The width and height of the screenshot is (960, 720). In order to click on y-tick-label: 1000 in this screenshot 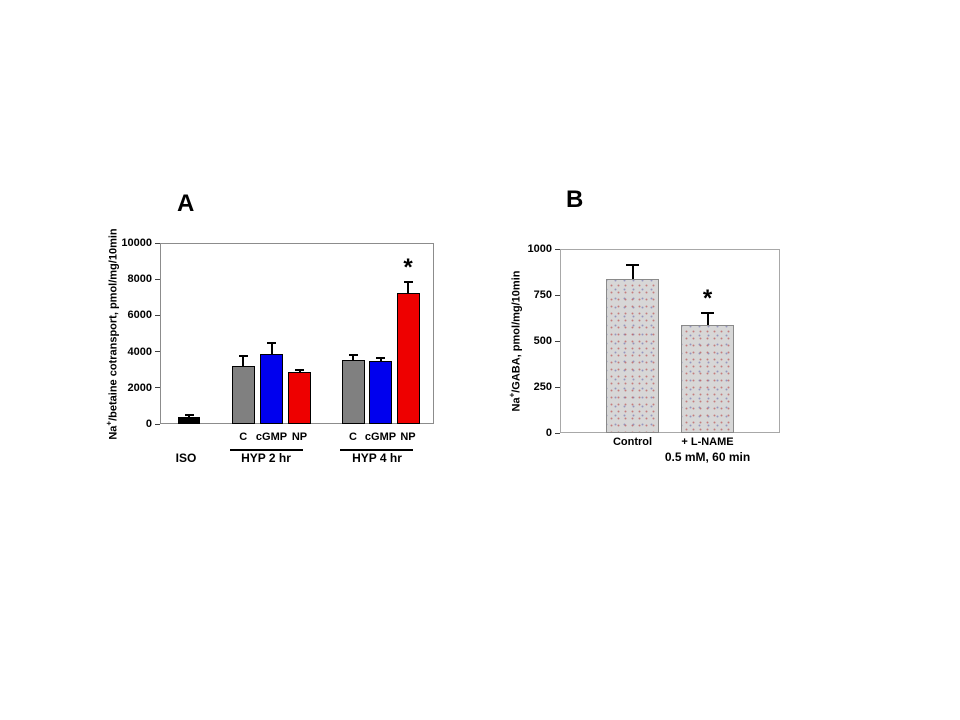, I will do `click(539, 249)`.